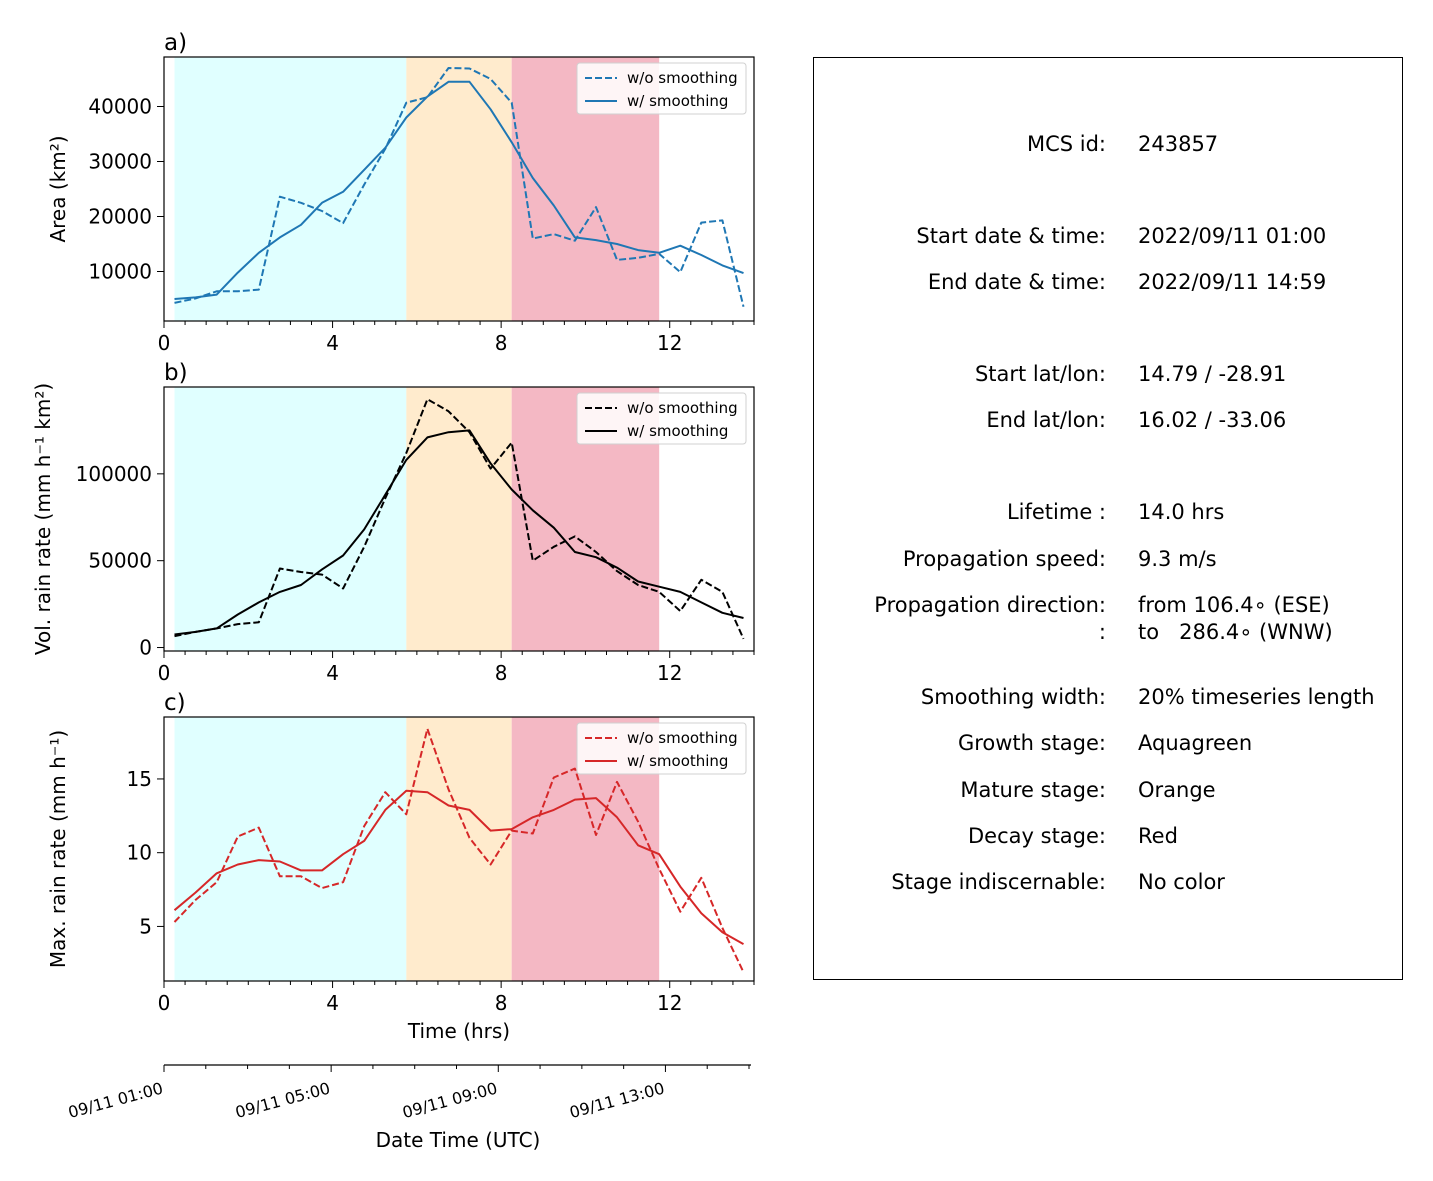  What do you see at coordinates (1235, 632) in the screenshot?
I see `info-value: to 286.4∘ (WNW)` at bounding box center [1235, 632].